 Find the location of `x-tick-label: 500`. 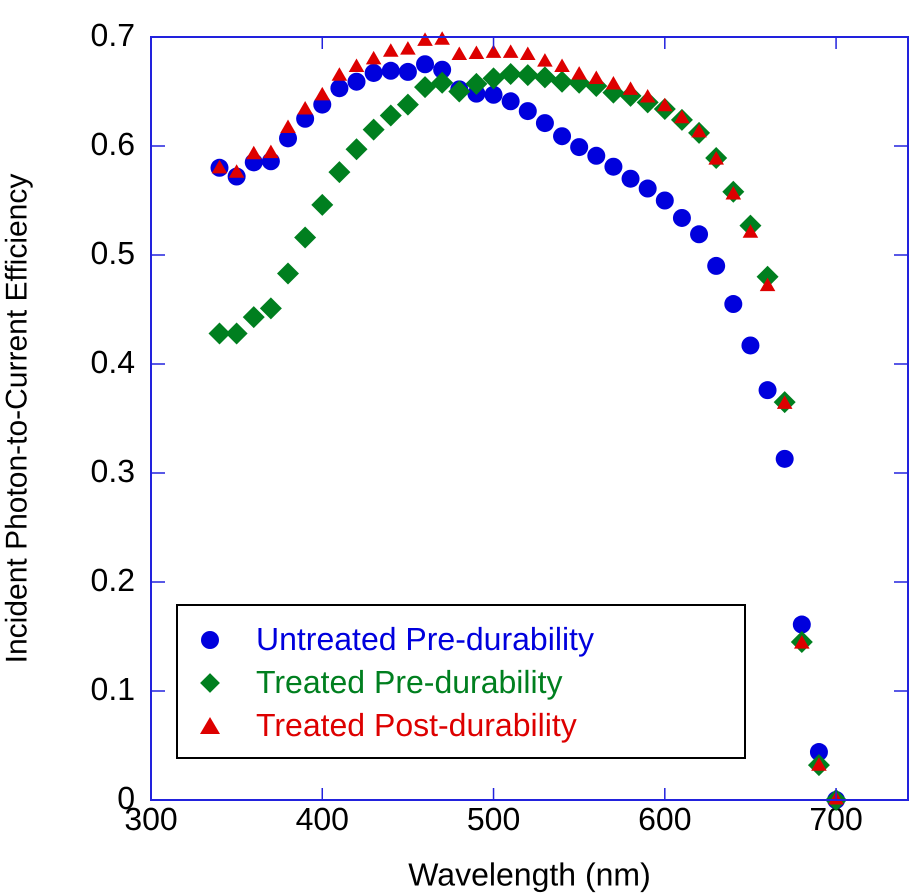

x-tick-label: 500 is located at coordinates (493, 819).